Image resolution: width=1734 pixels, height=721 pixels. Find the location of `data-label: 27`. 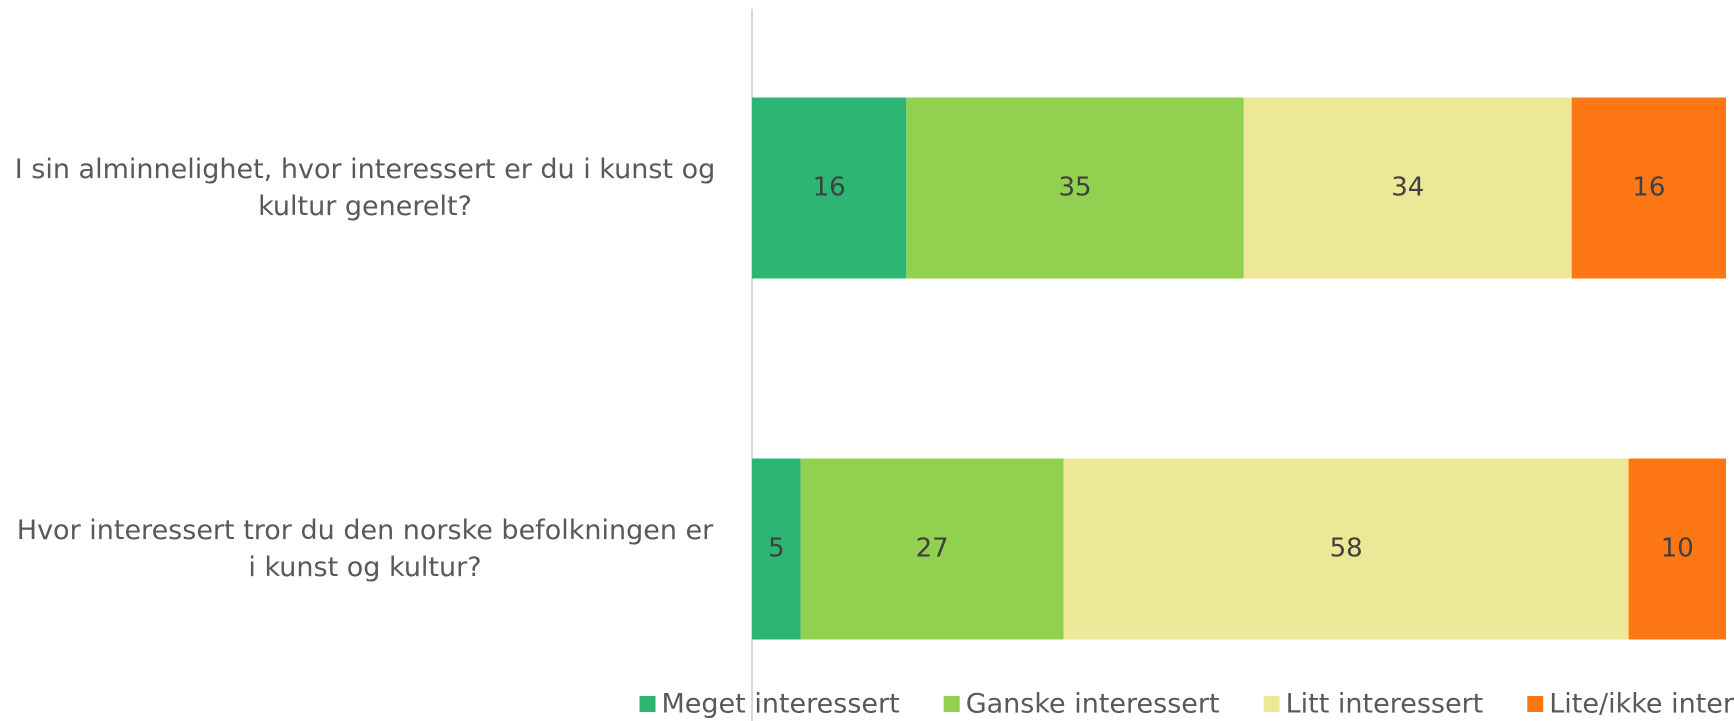

data-label: 27 is located at coordinates (932, 549).